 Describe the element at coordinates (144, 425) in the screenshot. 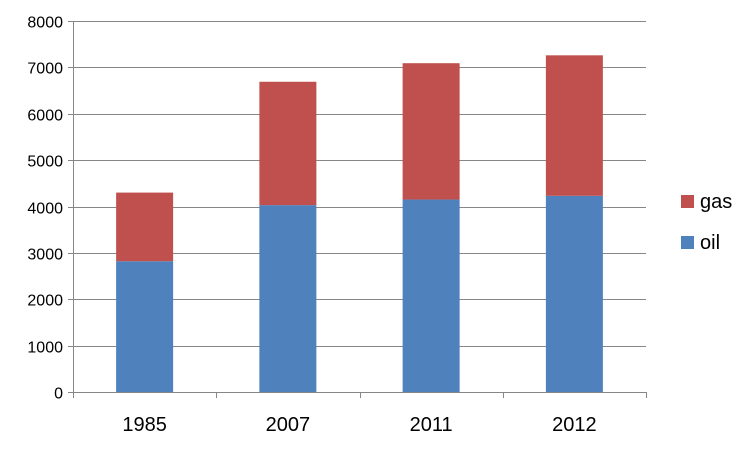

I see `x-tick-label: 1985` at that location.